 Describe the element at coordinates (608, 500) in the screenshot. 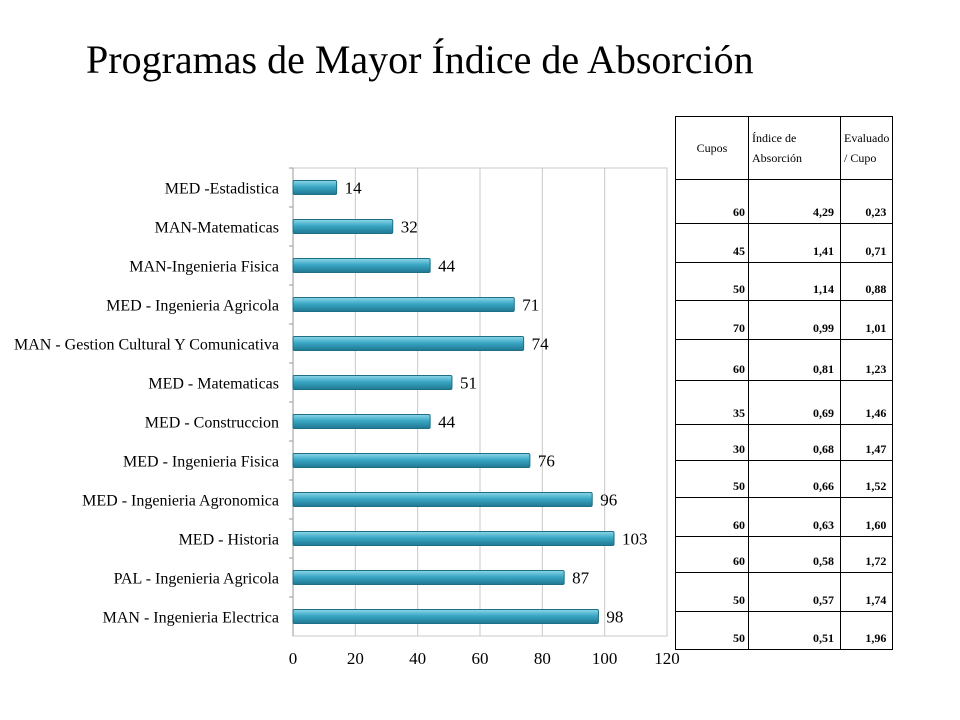

I see `data-label: 96` at that location.